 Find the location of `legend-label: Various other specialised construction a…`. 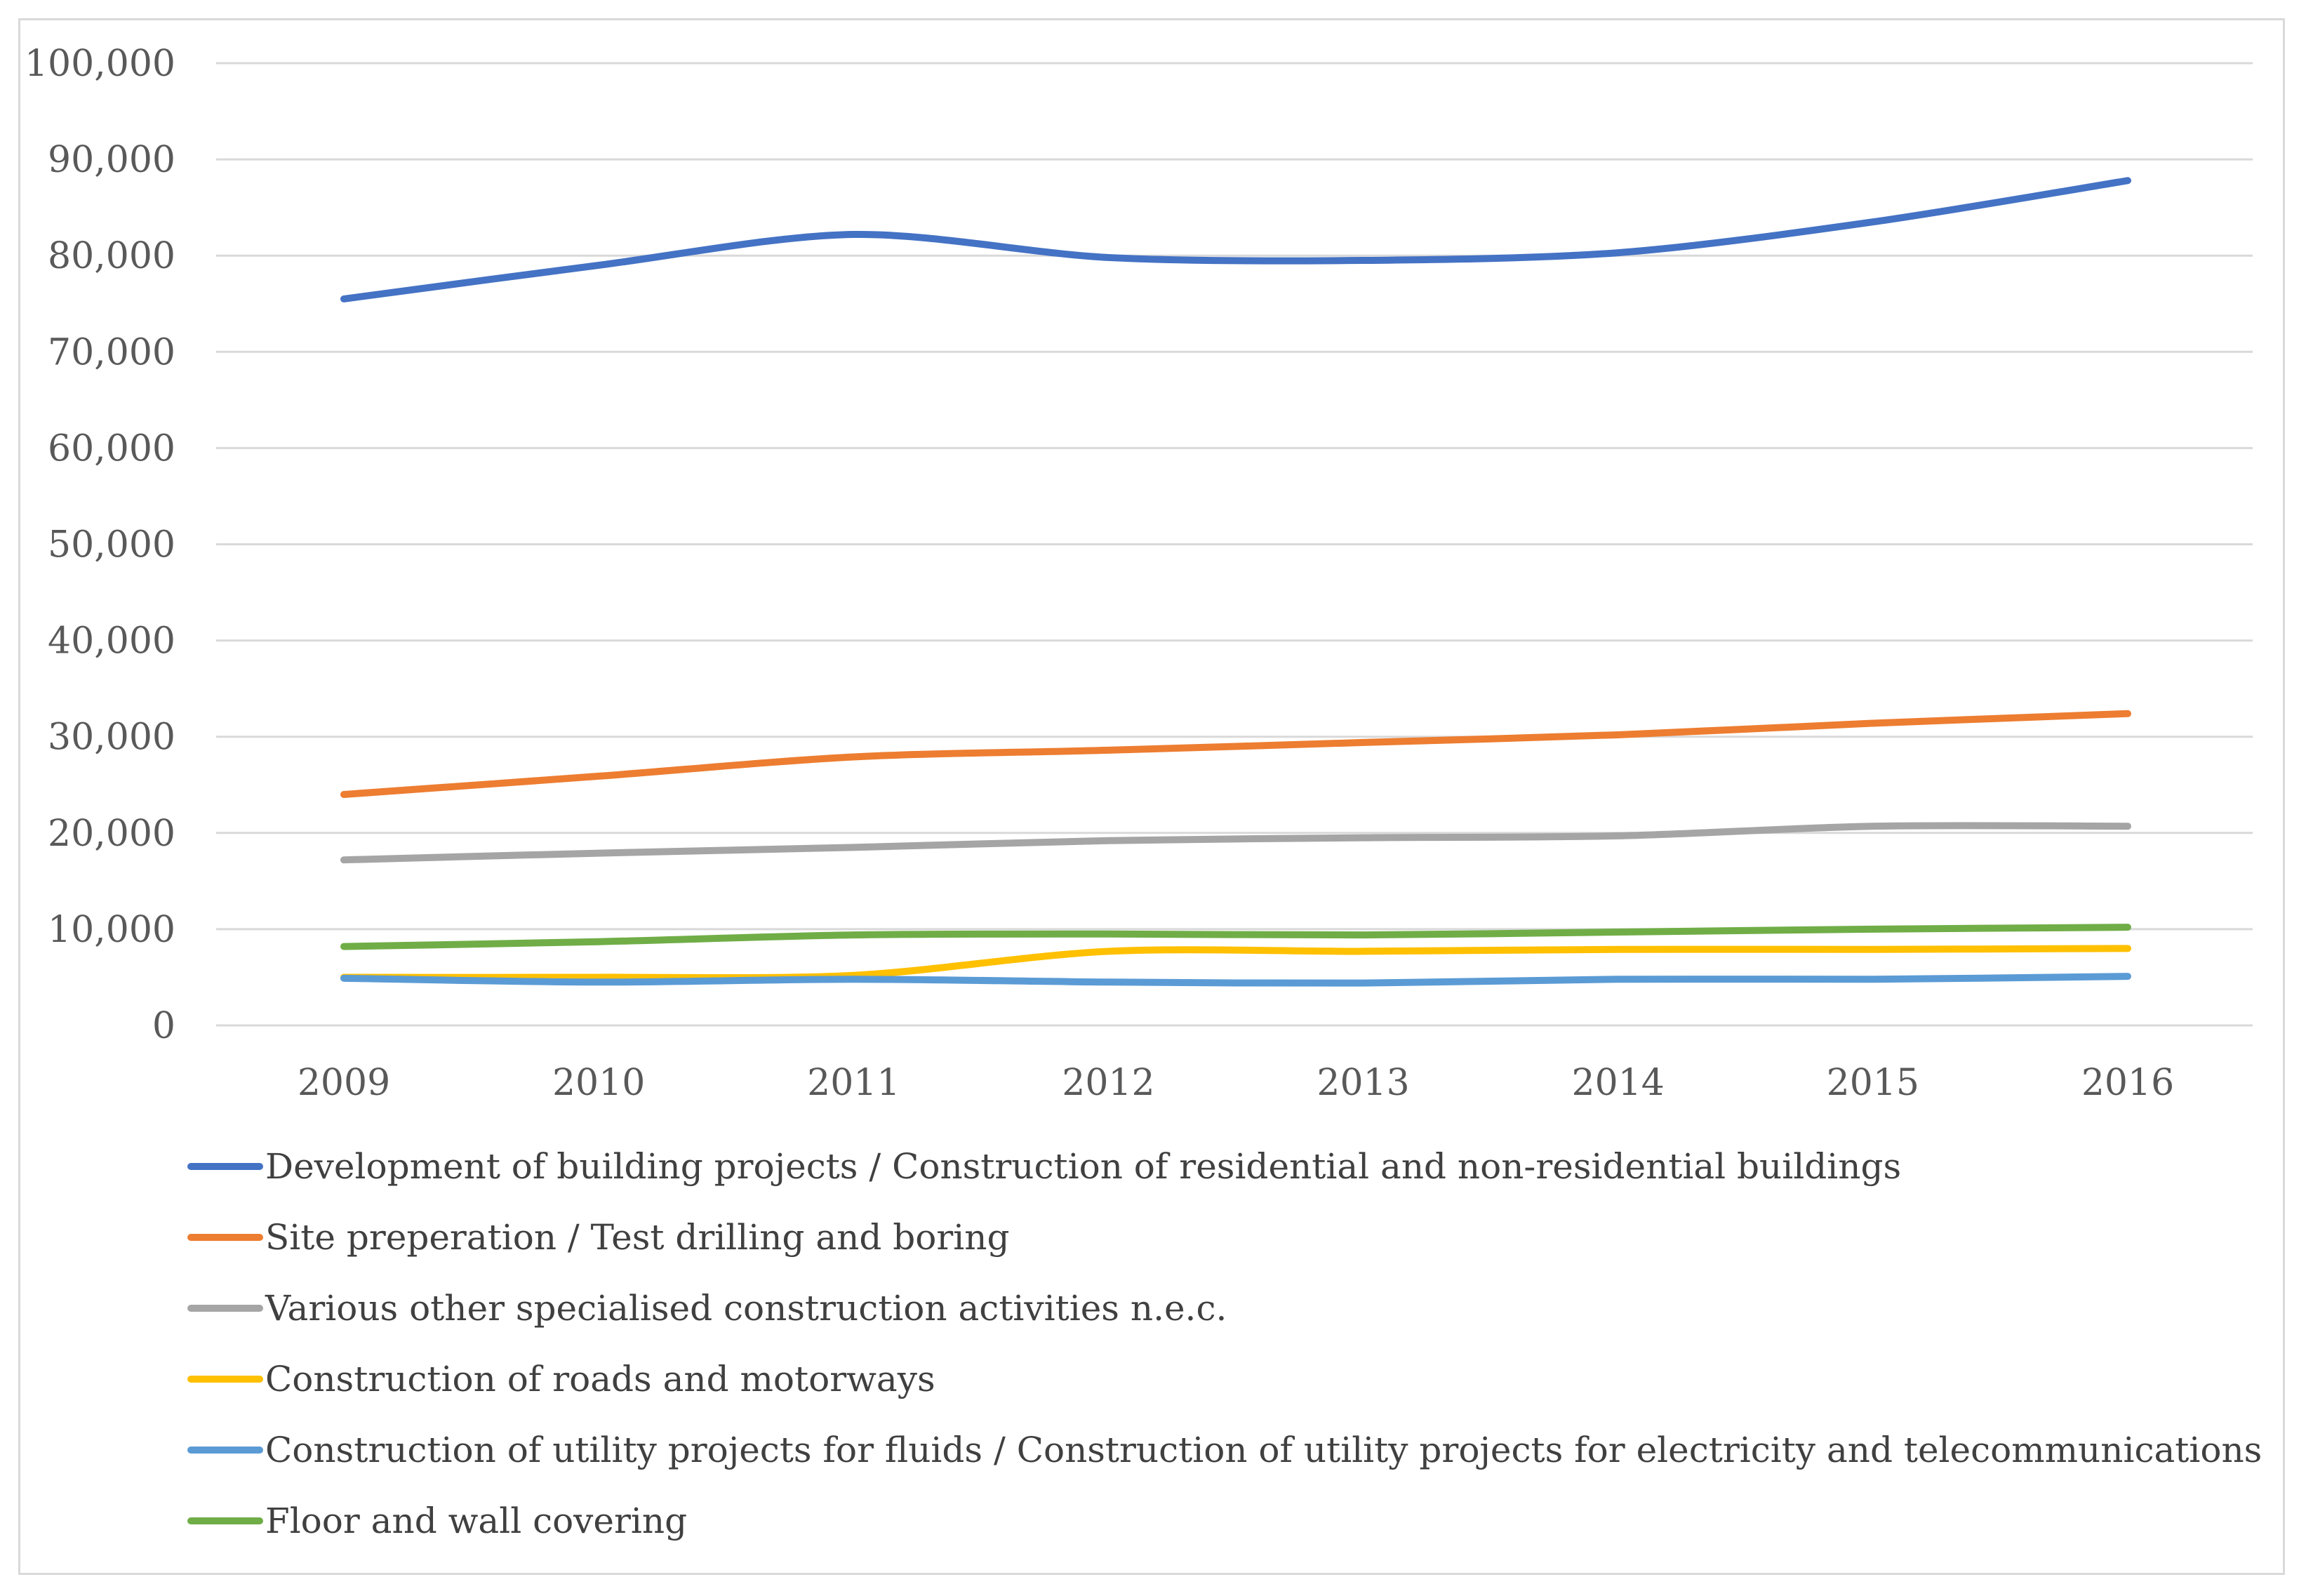

legend-label: Various other specialised construction a… is located at coordinates (746, 1308).